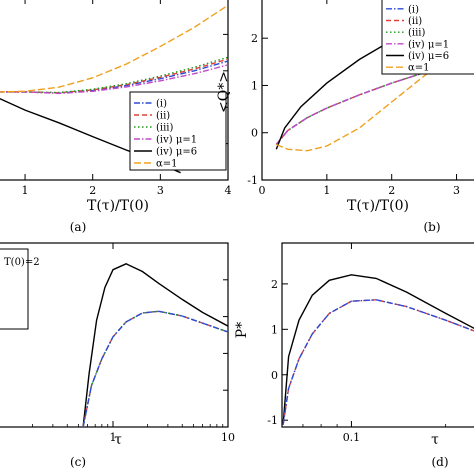  What do you see at coordinates (439, 462) in the screenshot?
I see `panel-label: (d)` at bounding box center [439, 462].